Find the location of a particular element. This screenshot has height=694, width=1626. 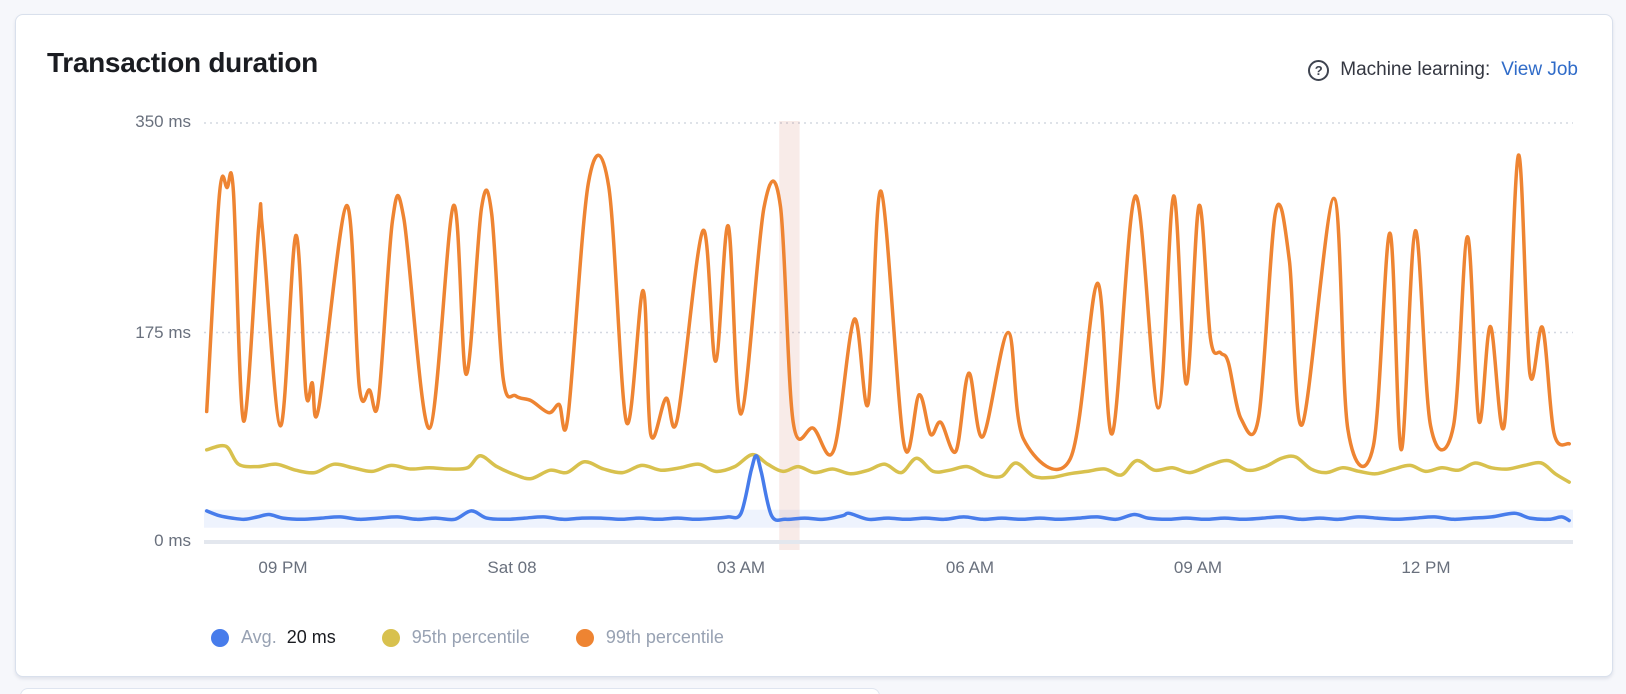

p99-series-dot-icon is located at coordinates (584, 637).